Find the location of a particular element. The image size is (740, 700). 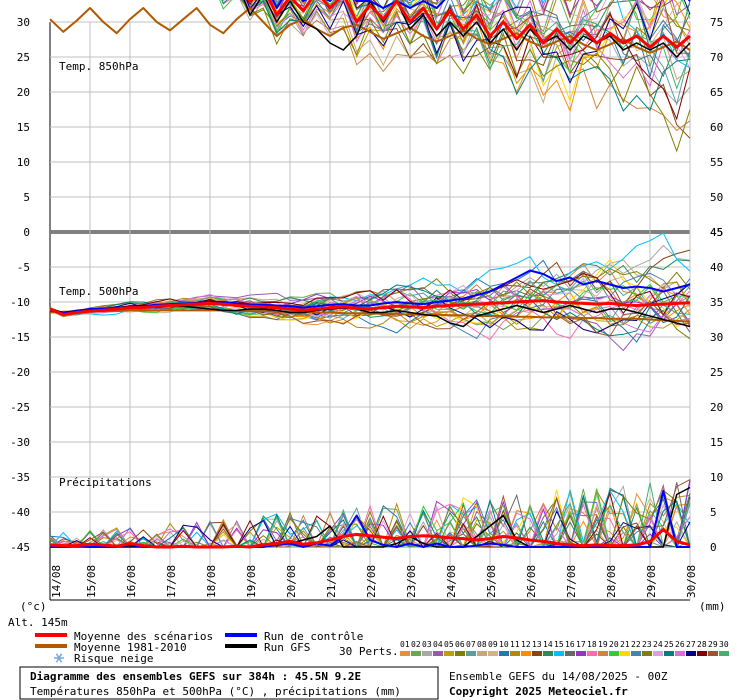

y-tick-right-45: 45 is located at coordinates (716, 232).